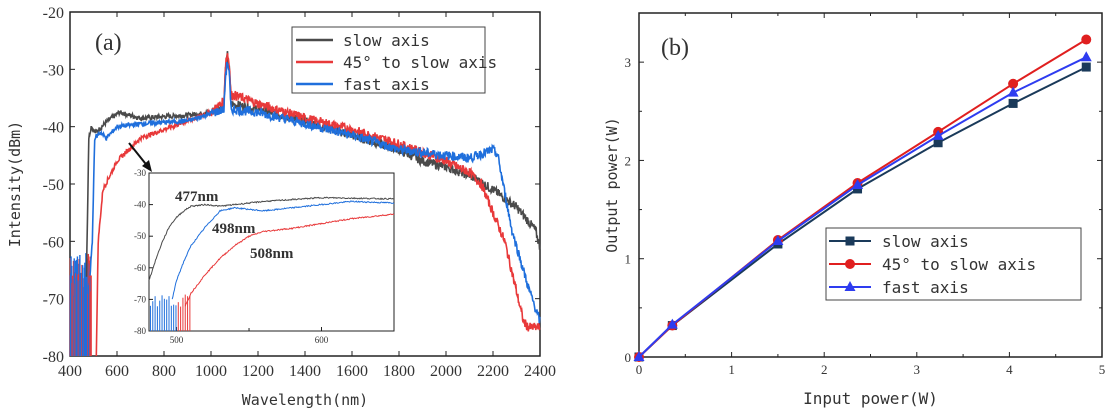 The width and height of the screenshot is (1119, 411). Describe the element at coordinates (53, 300) in the screenshot. I see `y-tick-label: -70` at that location.